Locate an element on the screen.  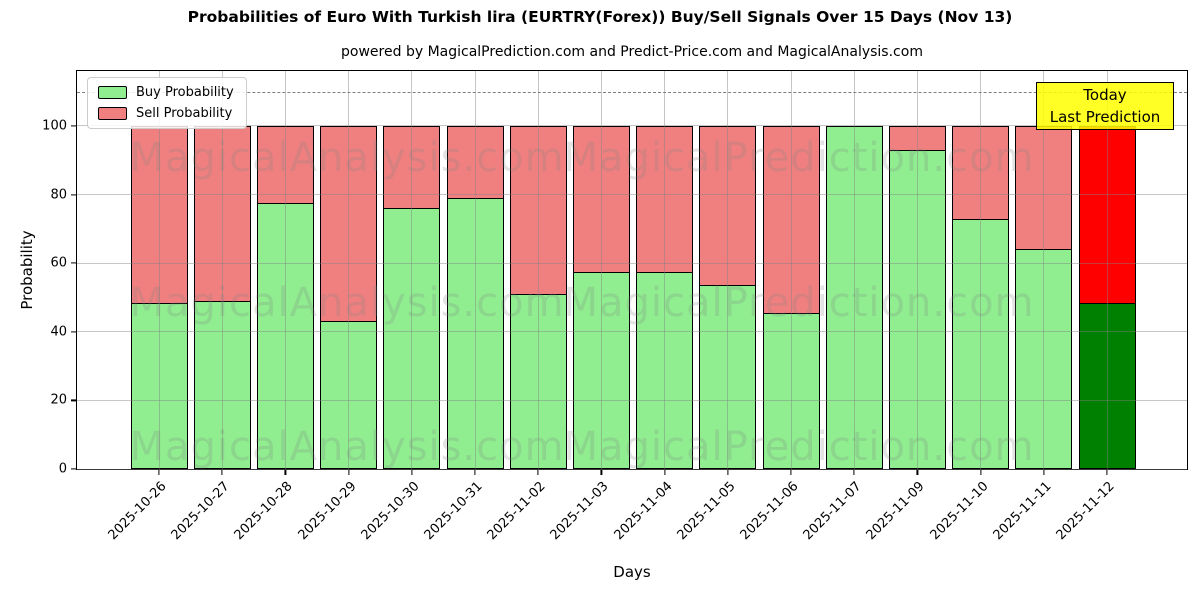
y-tick-label: 100 is located at coordinates (54, 126).